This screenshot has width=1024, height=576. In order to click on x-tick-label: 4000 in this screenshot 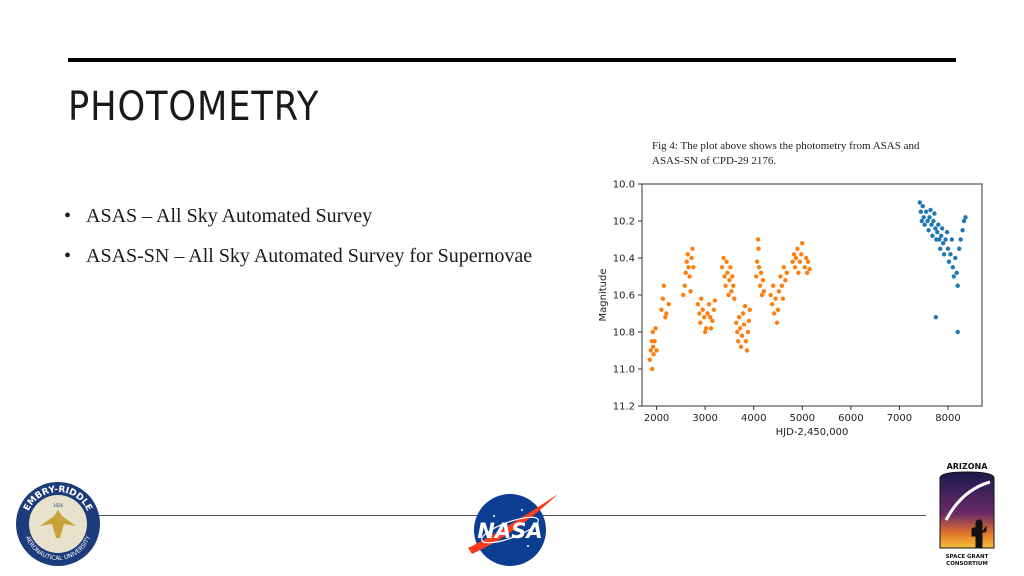, I will do `click(753, 418)`.